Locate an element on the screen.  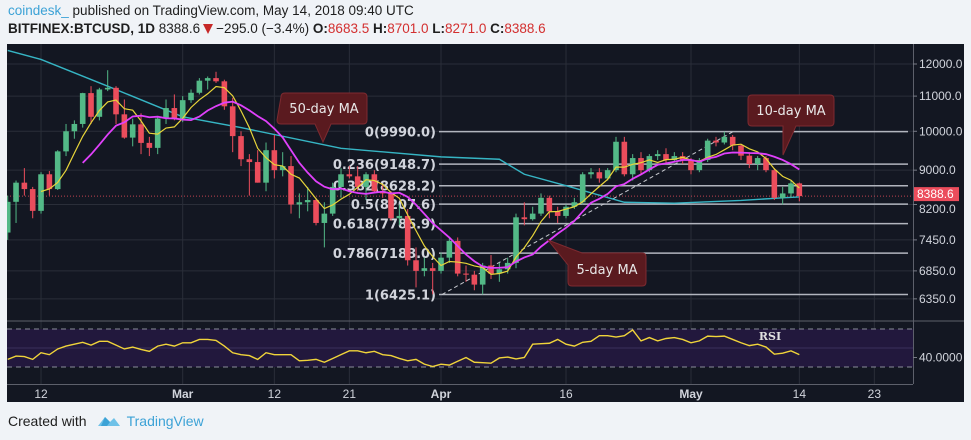
low-value: 8271.0 is located at coordinates (466, 28).